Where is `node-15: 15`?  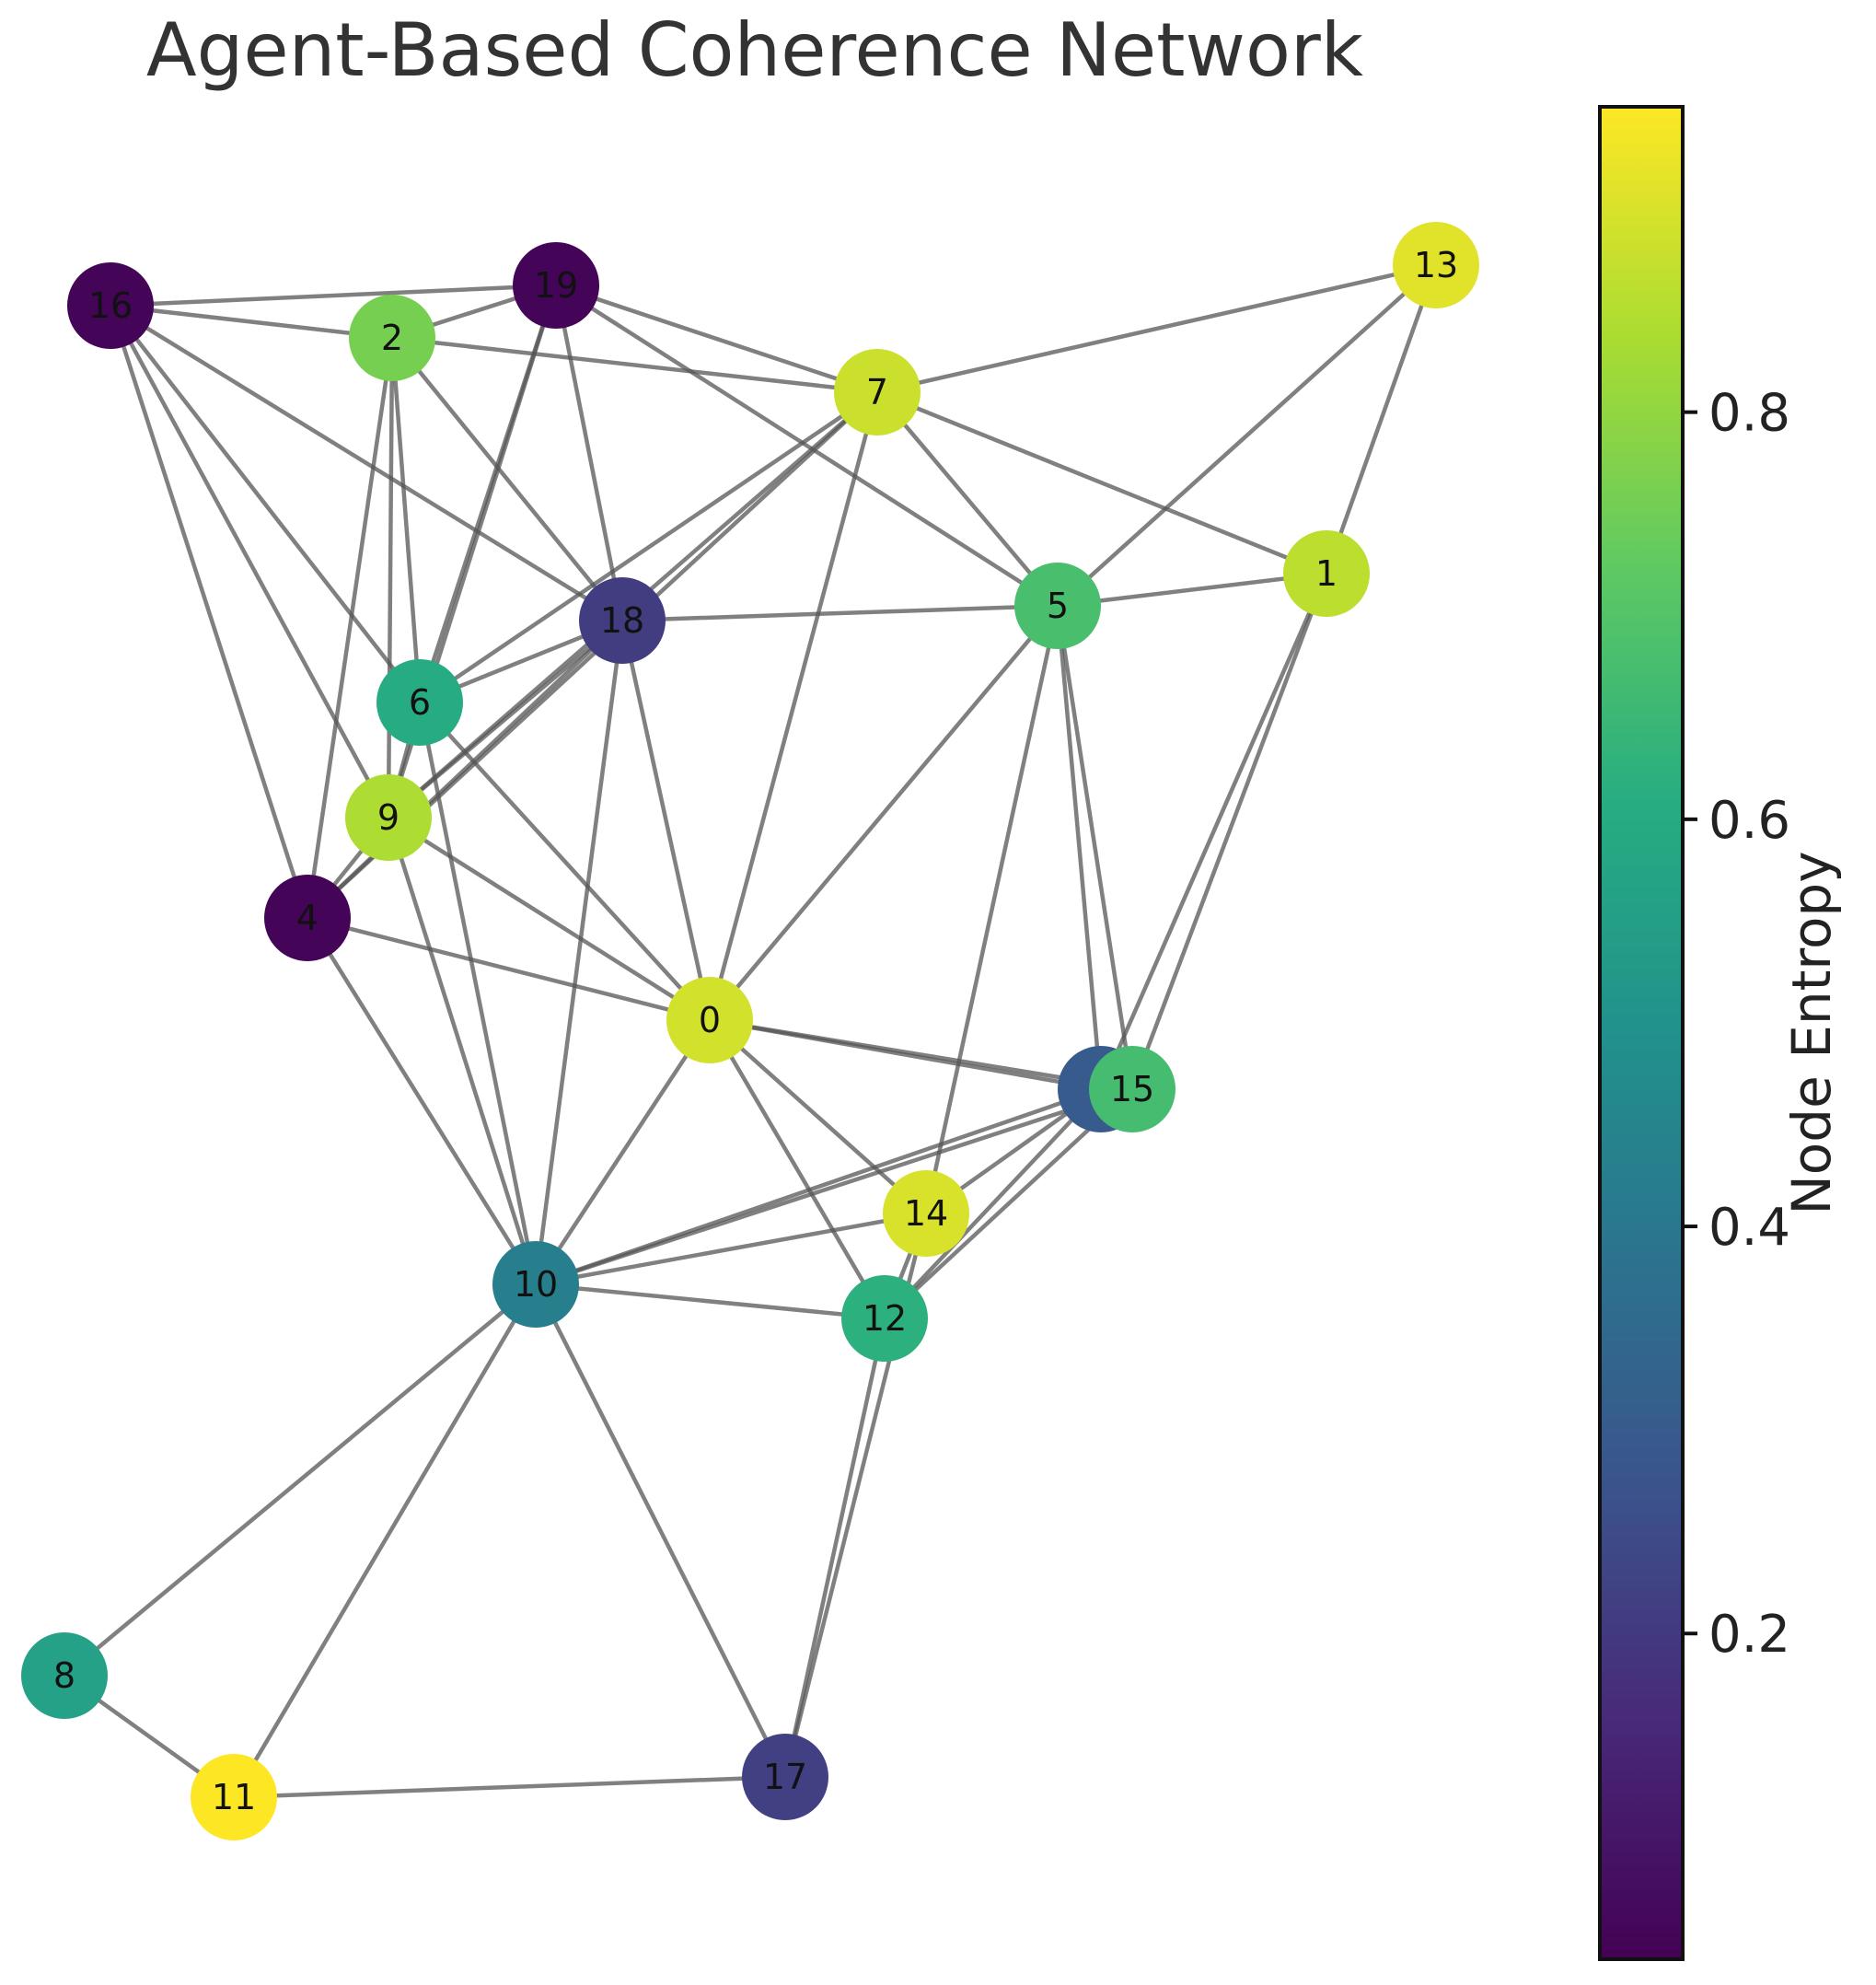 node-15: 15 is located at coordinates (1132, 1089).